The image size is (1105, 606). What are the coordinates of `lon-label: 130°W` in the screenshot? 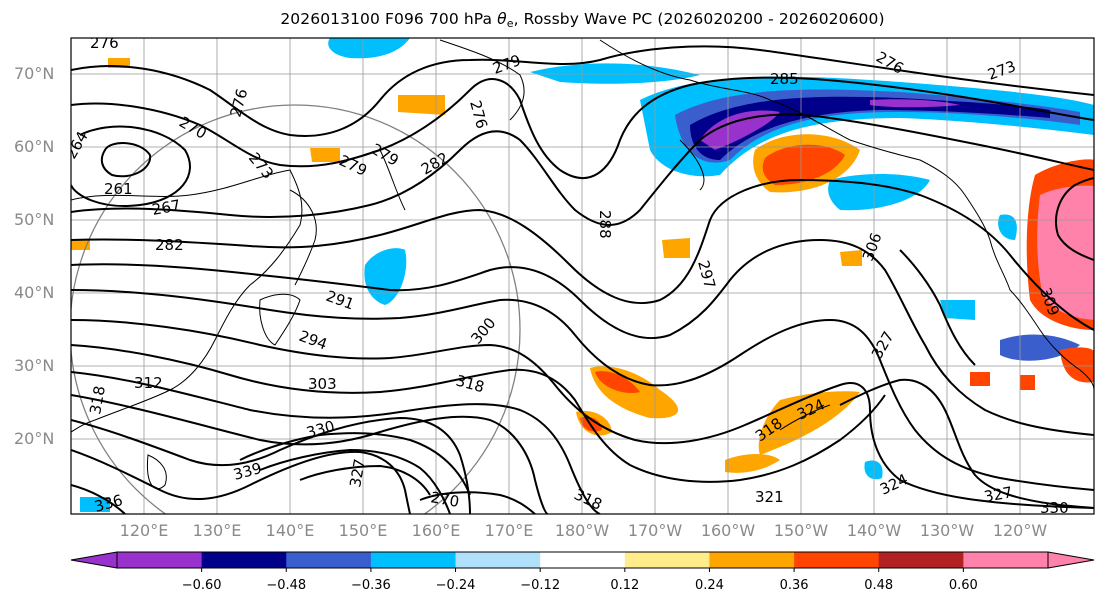 It's located at (947, 530).